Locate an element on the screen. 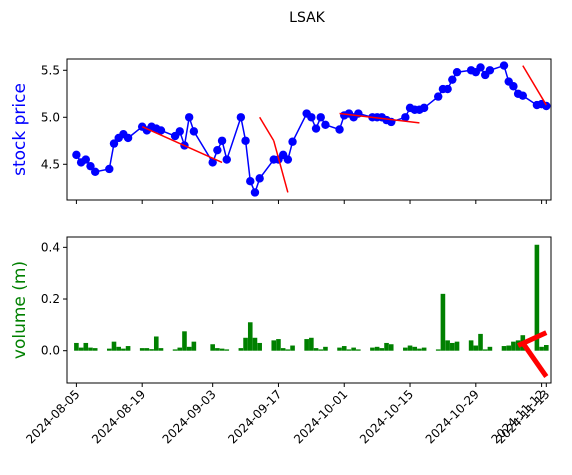  price-ytick-label: 5.5 is located at coordinates (50, 70).